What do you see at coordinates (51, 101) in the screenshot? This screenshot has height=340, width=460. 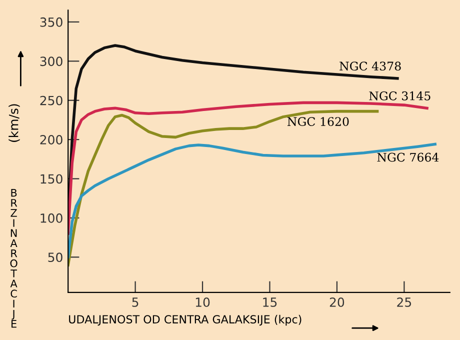 I see `y-tick-label: 250` at bounding box center [51, 101].